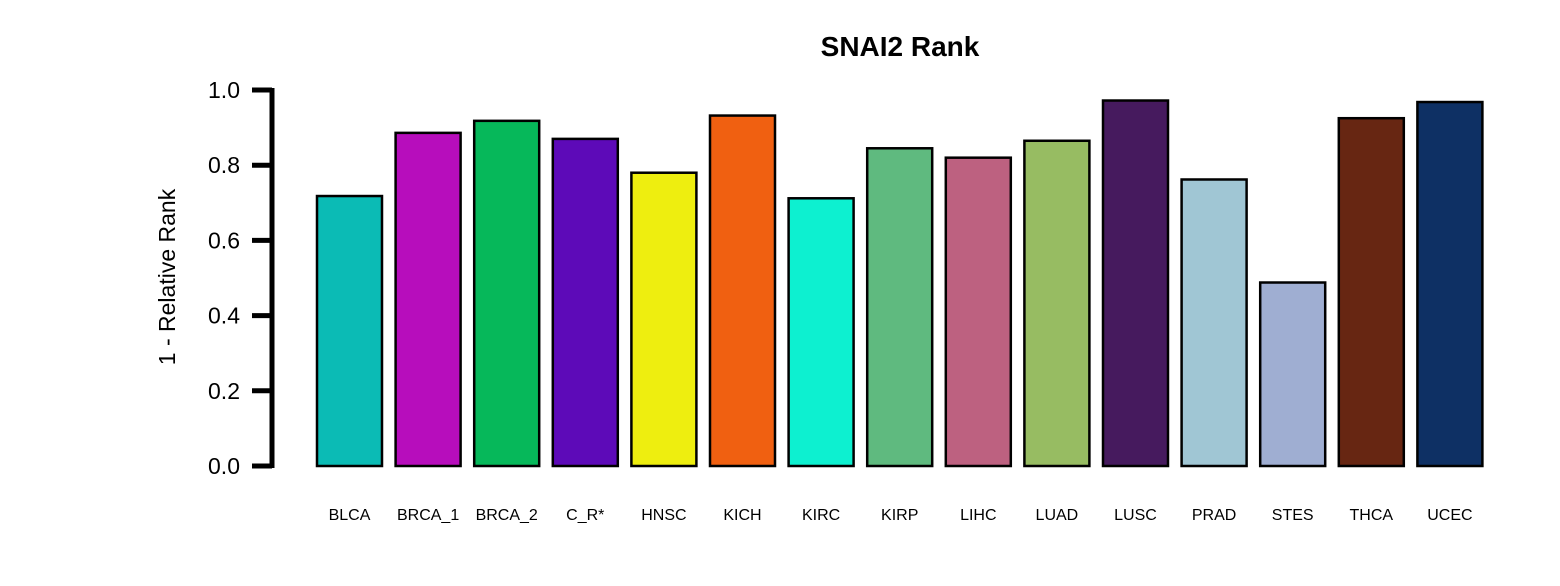  Describe the element at coordinates (507, 515) in the screenshot. I see `x-tick-label: BRCA_2` at that location.